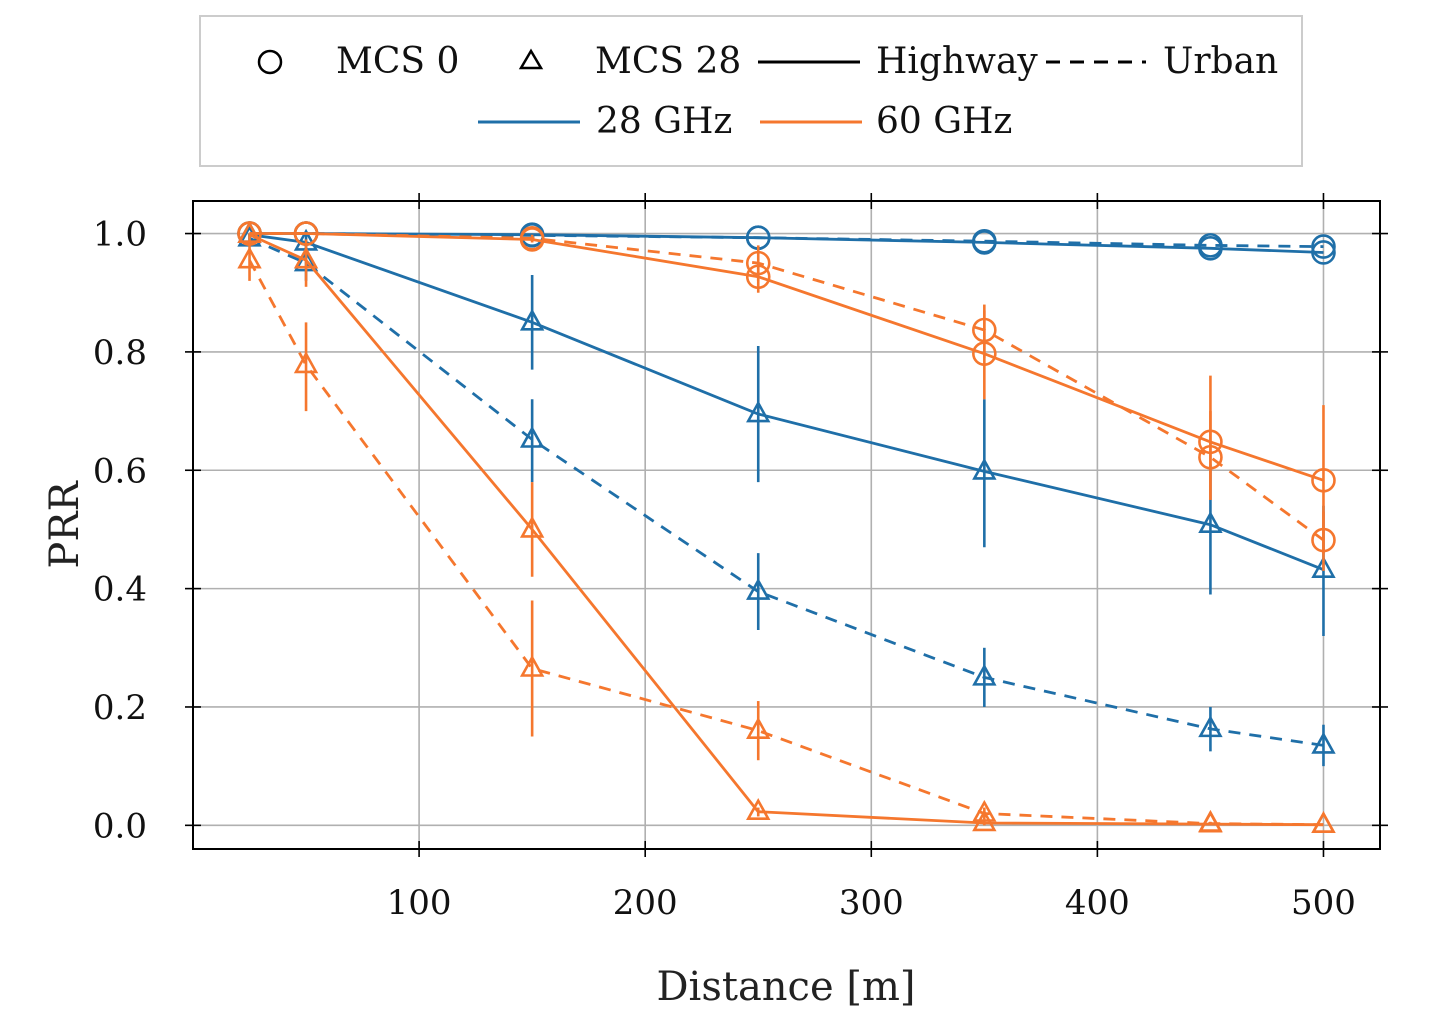 This screenshot has width=1430, height=1032. Describe the element at coordinates (419, 903) in the screenshot. I see `x-tick-label: 100` at that location.